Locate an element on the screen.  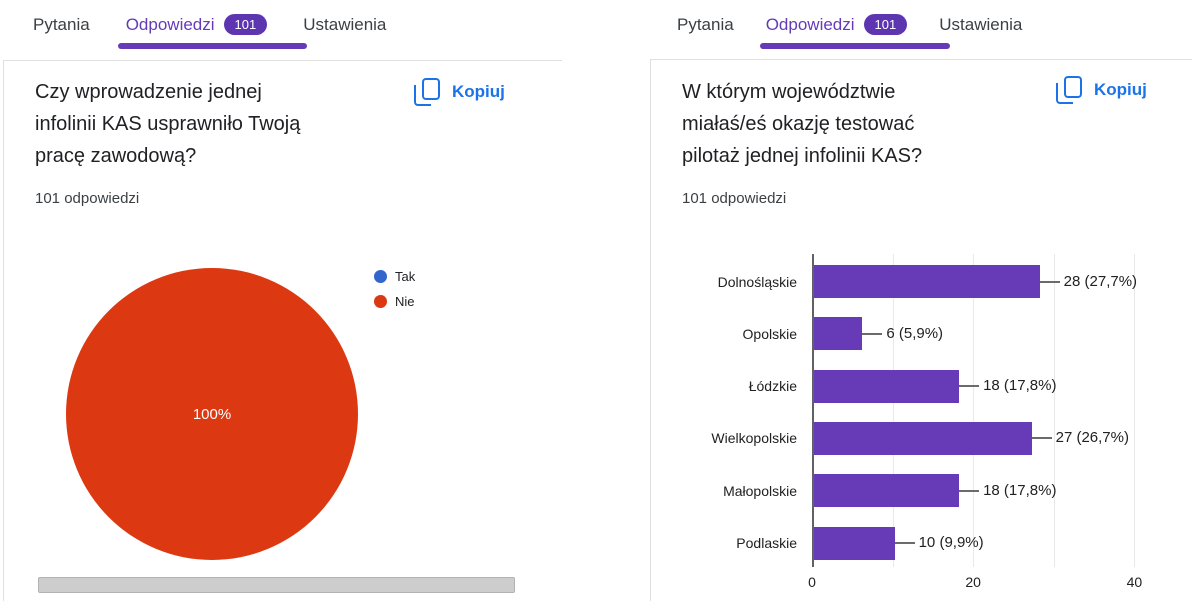
bar-value-label: 28 (27,7%) is located at coordinates (1100, 281).